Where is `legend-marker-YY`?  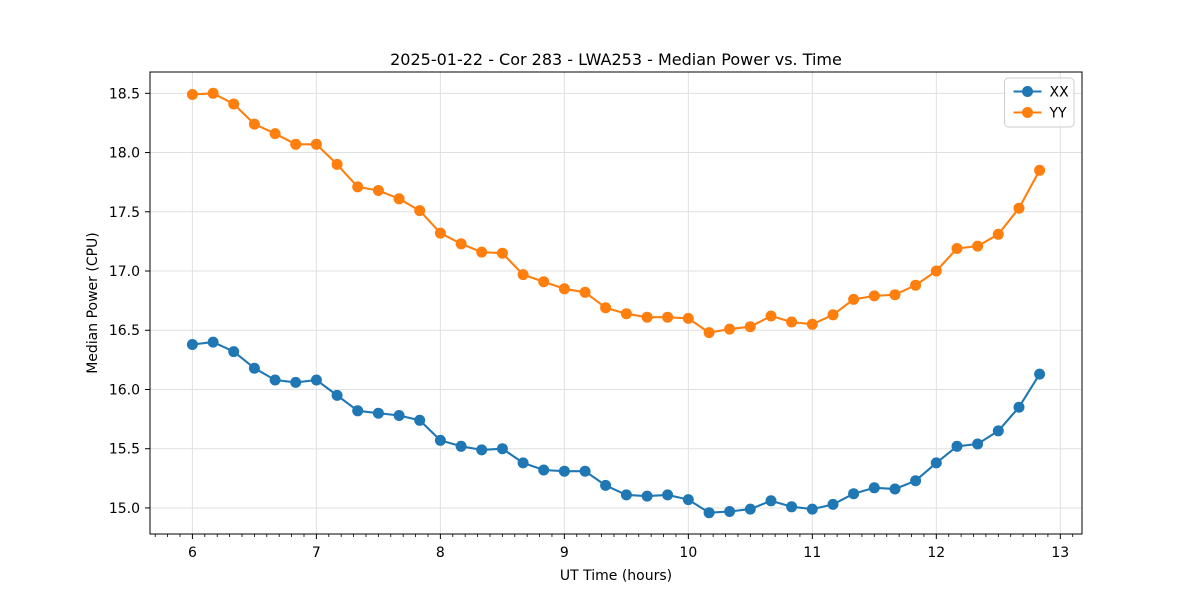
legend-marker-YY is located at coordinates (1027, 112).